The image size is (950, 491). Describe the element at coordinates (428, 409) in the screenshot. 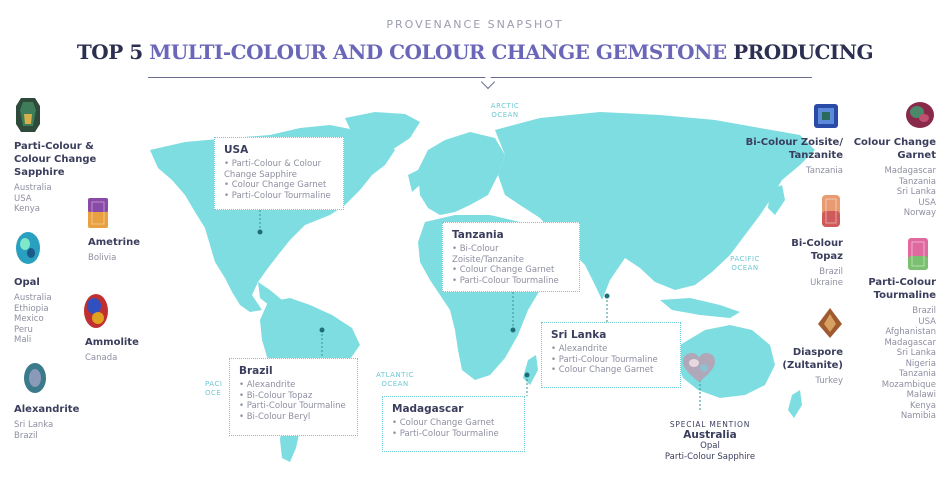

I see `callout-title: Madagascar` at that location.